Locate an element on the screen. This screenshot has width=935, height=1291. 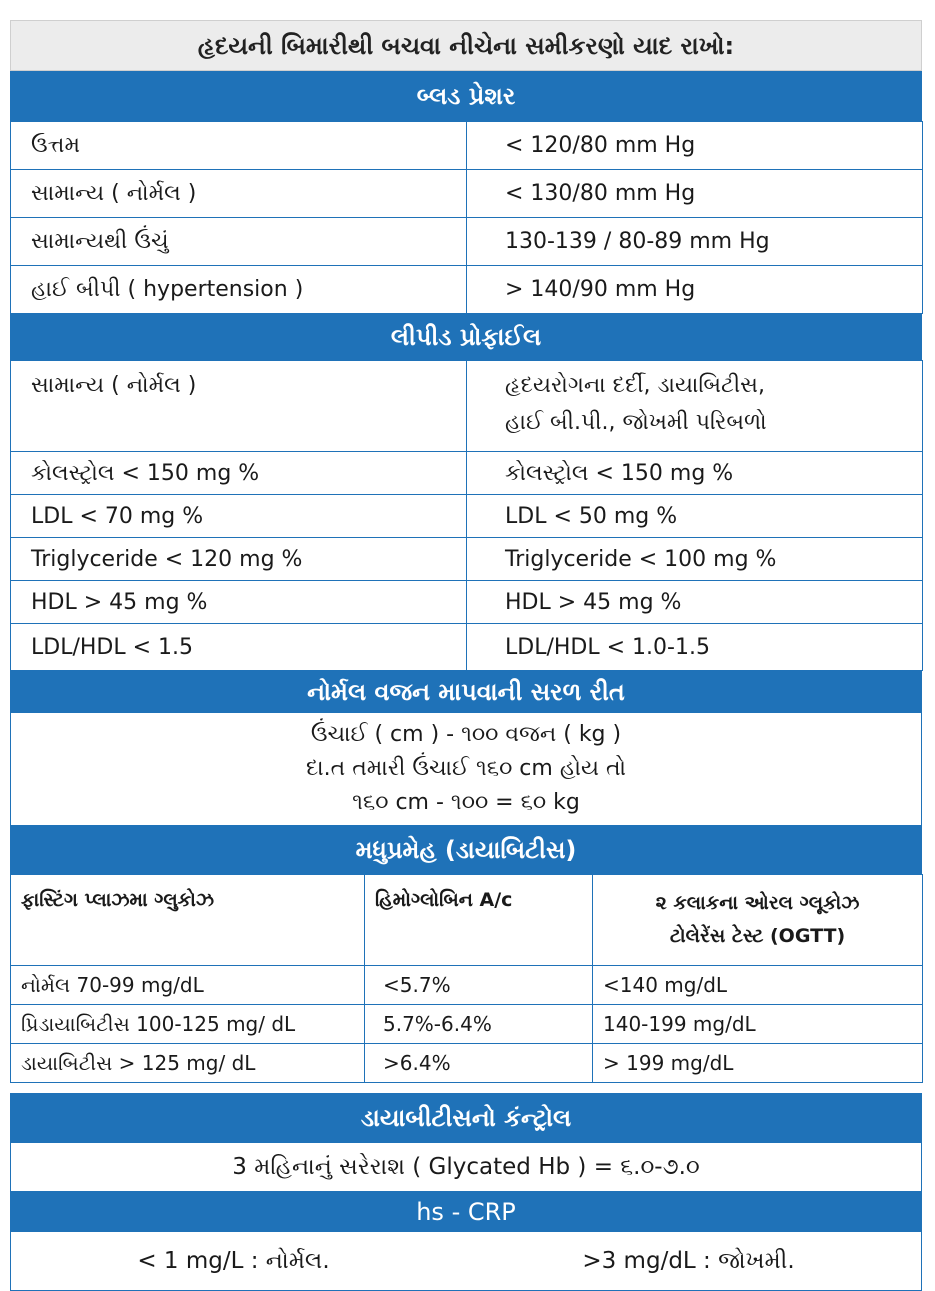
lipid-normal-value: Triglyceride < 120 mg % is located at coordinates (238, 559).